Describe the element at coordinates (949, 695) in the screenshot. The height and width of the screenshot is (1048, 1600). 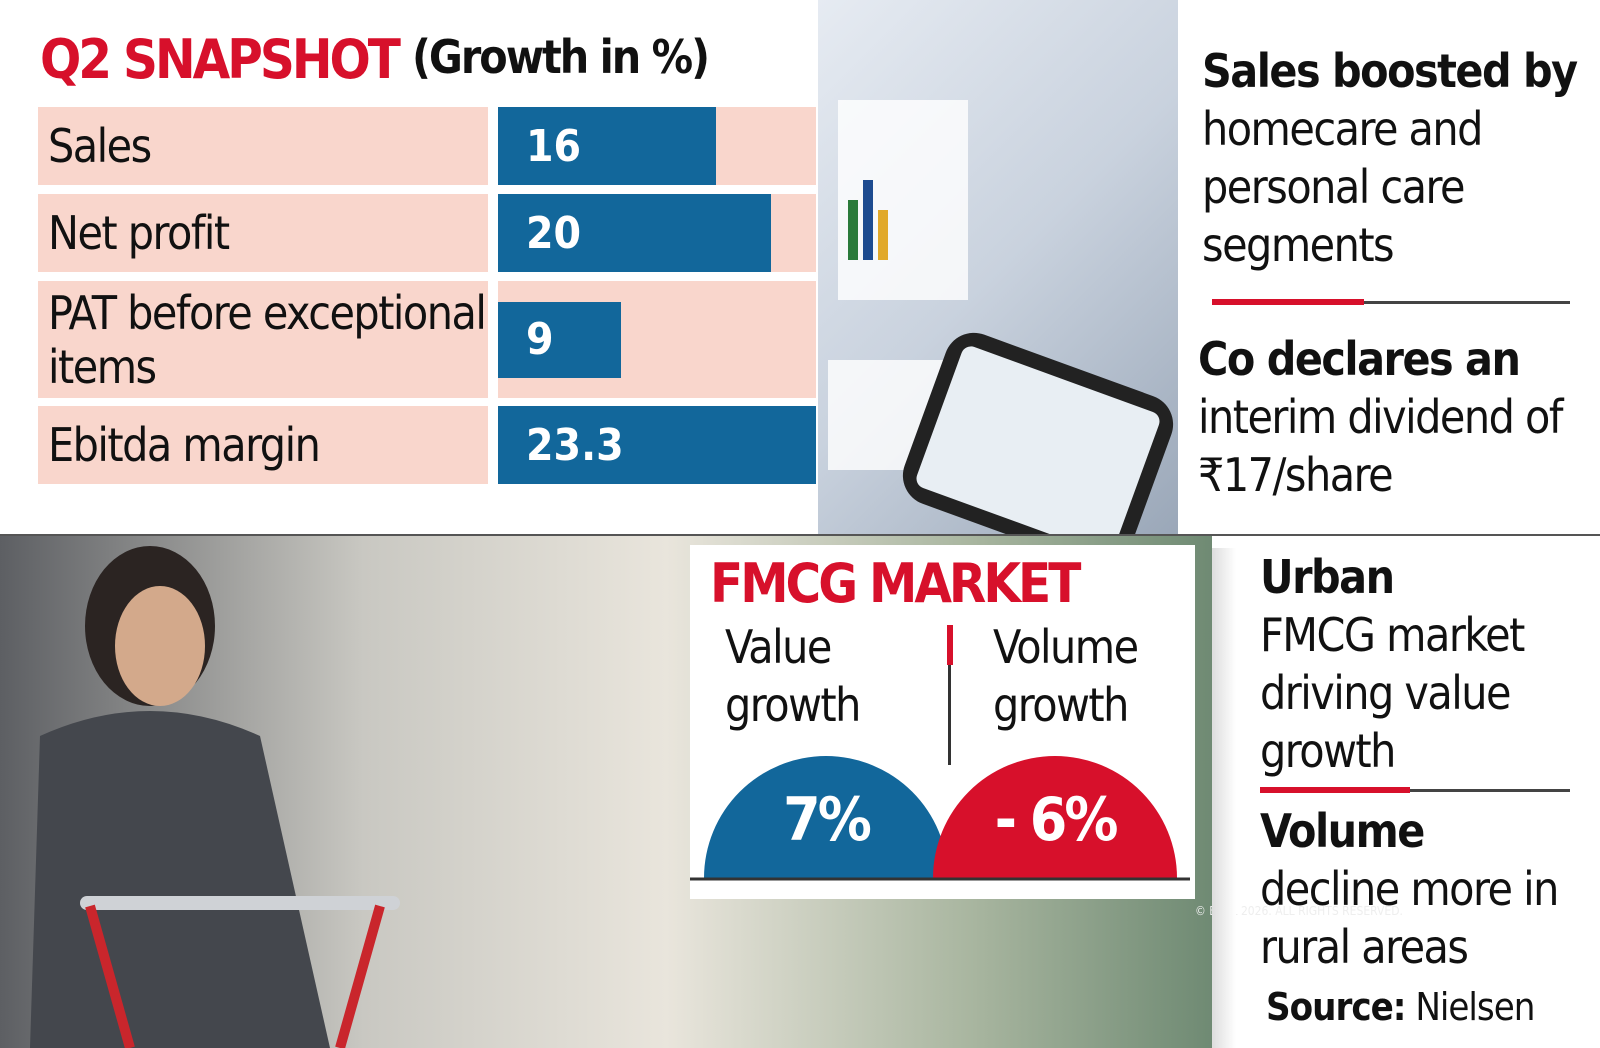
I see `fmcg-separator` at that location.